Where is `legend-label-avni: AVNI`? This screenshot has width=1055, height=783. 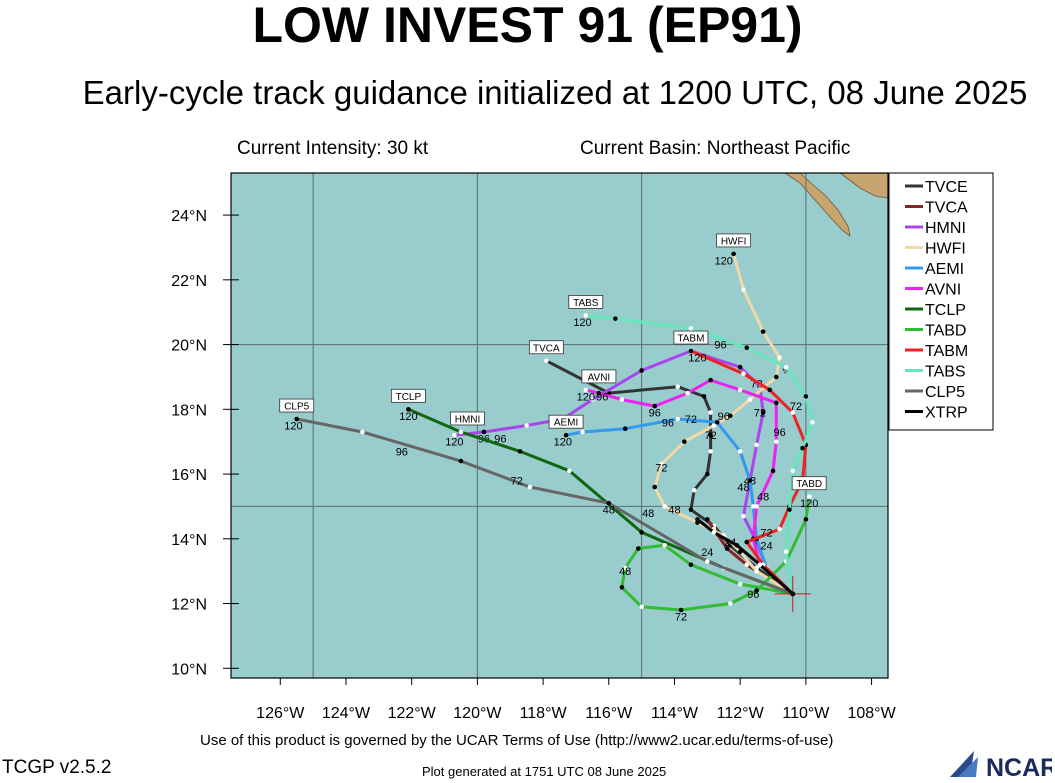
legend-label-avni: AVNI is located at coordinates (943, 290).